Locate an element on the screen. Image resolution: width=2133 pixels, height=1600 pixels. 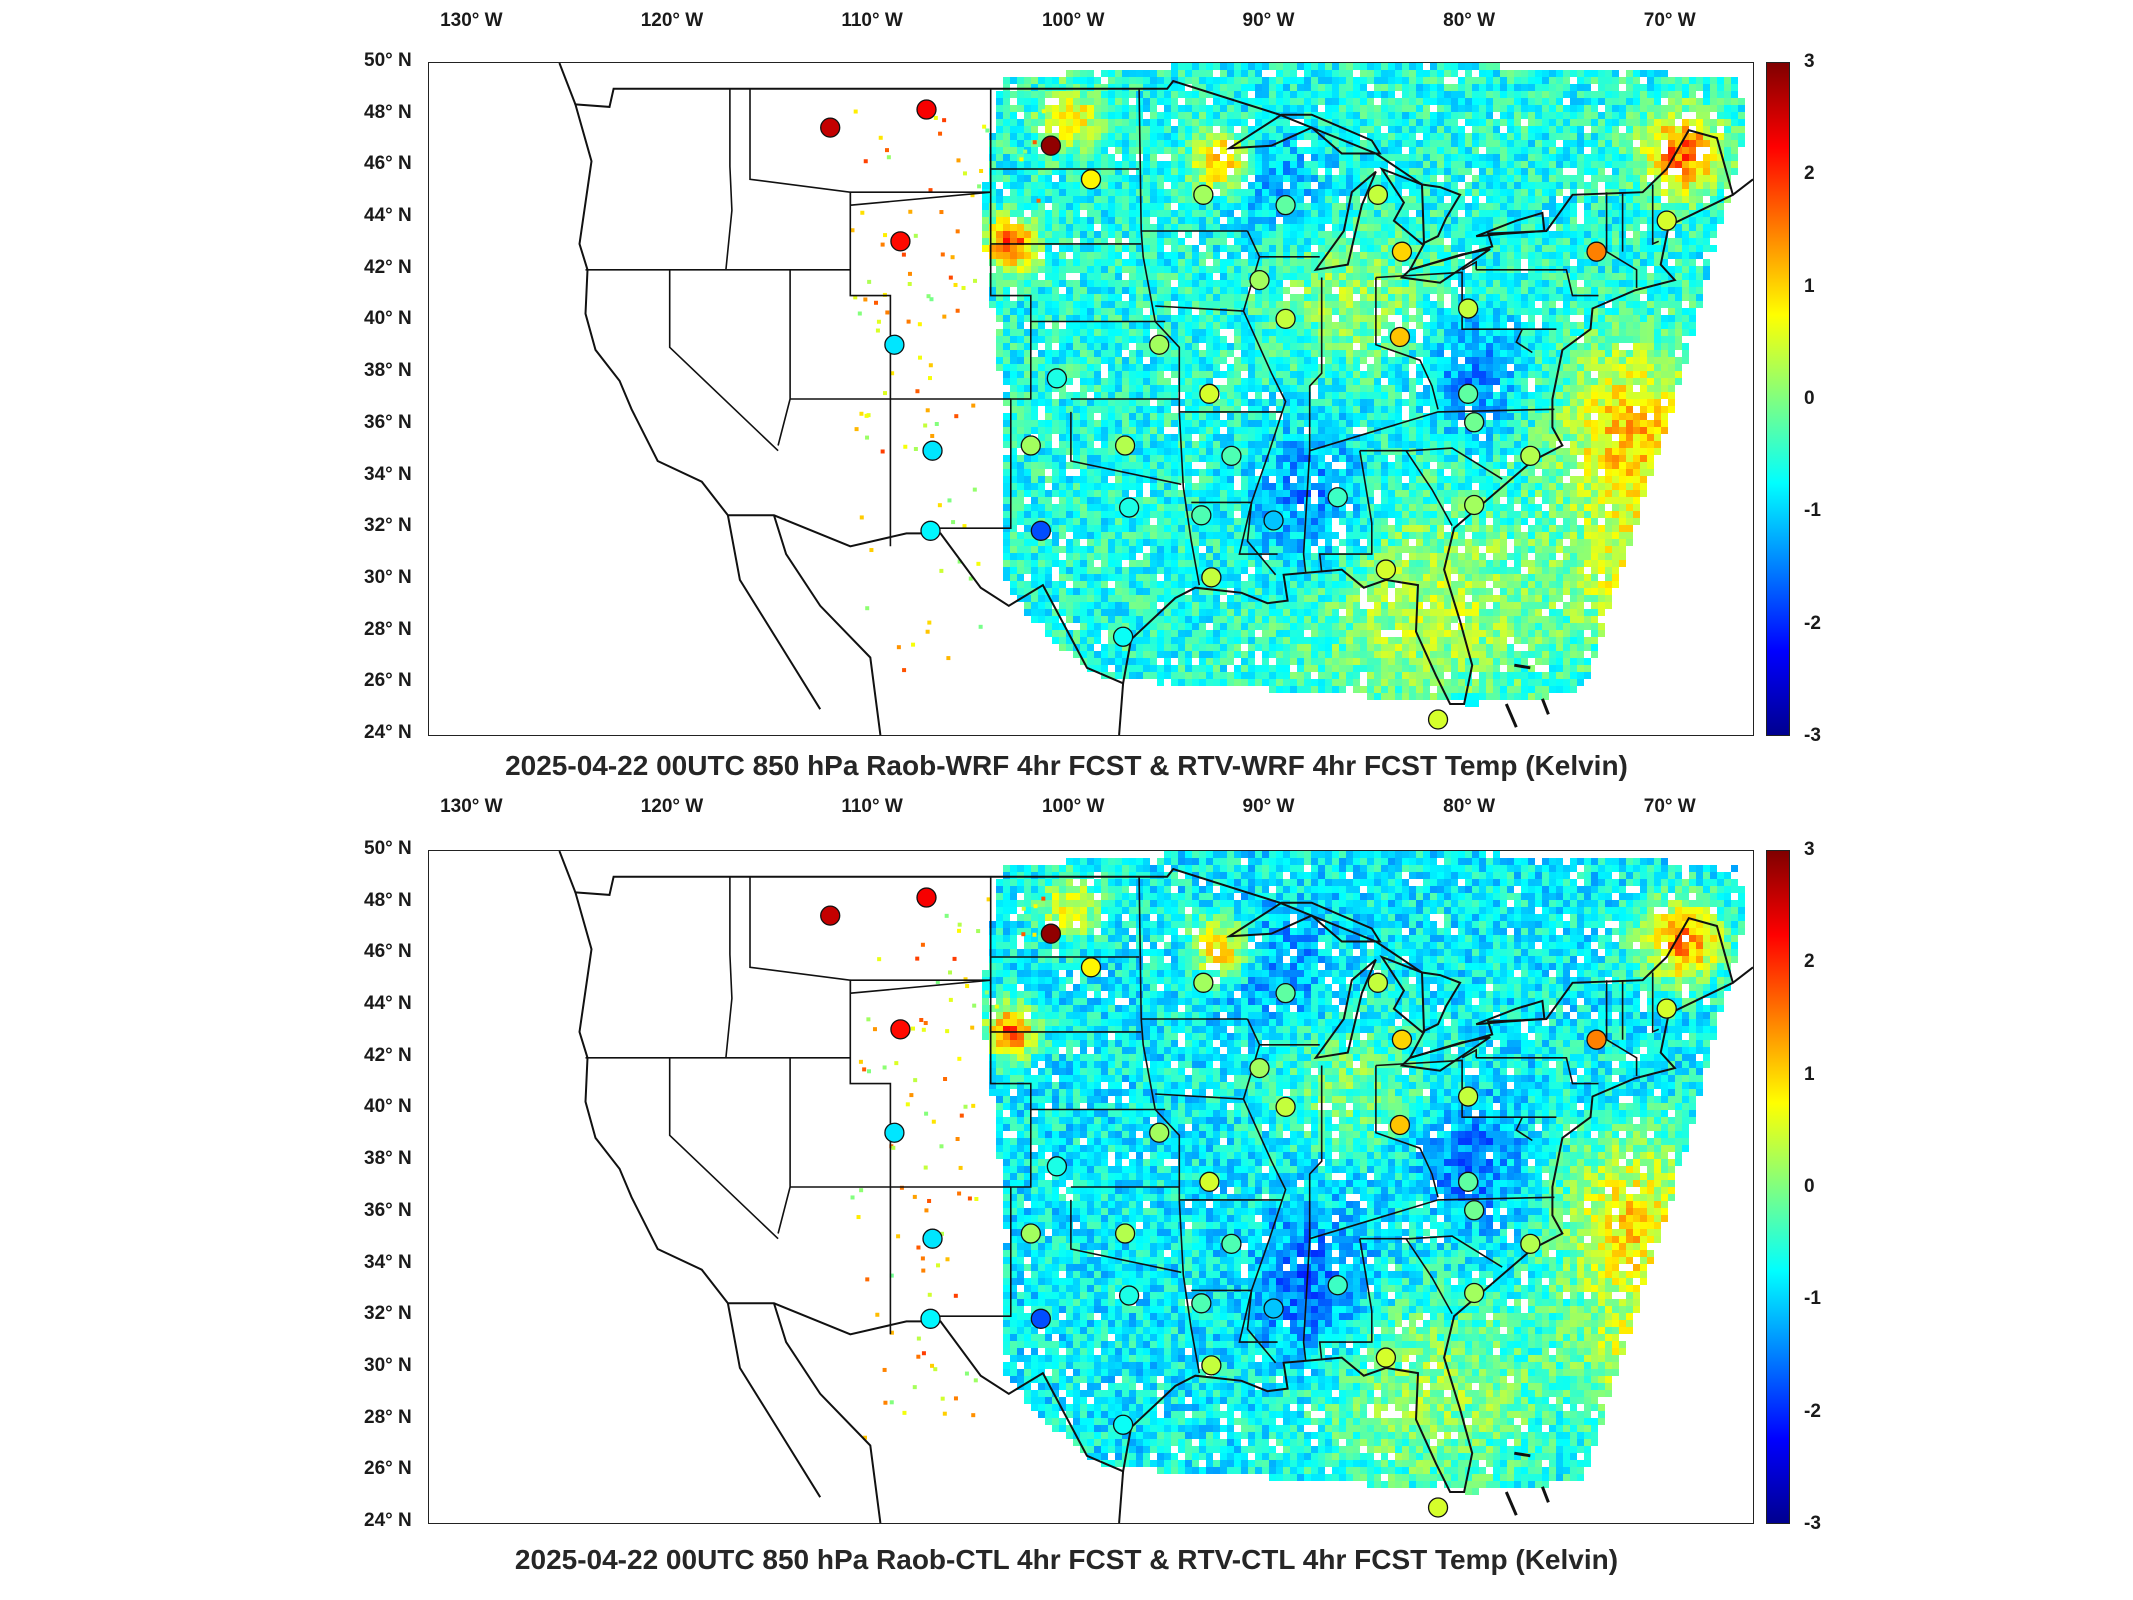
latitude-label: 44° N is located at coordinates (388, 216).